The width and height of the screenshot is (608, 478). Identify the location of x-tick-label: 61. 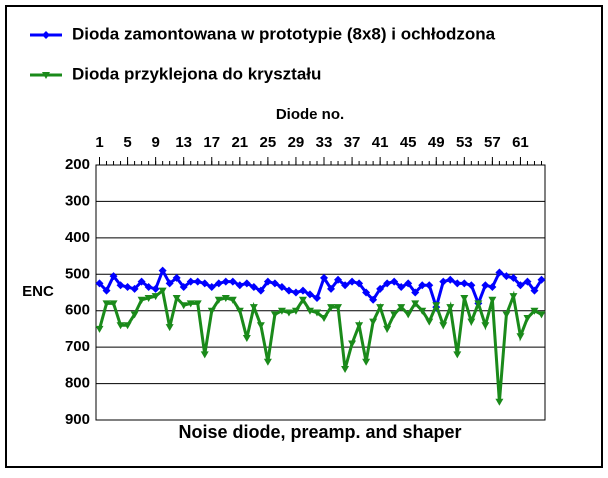
(520, 142).